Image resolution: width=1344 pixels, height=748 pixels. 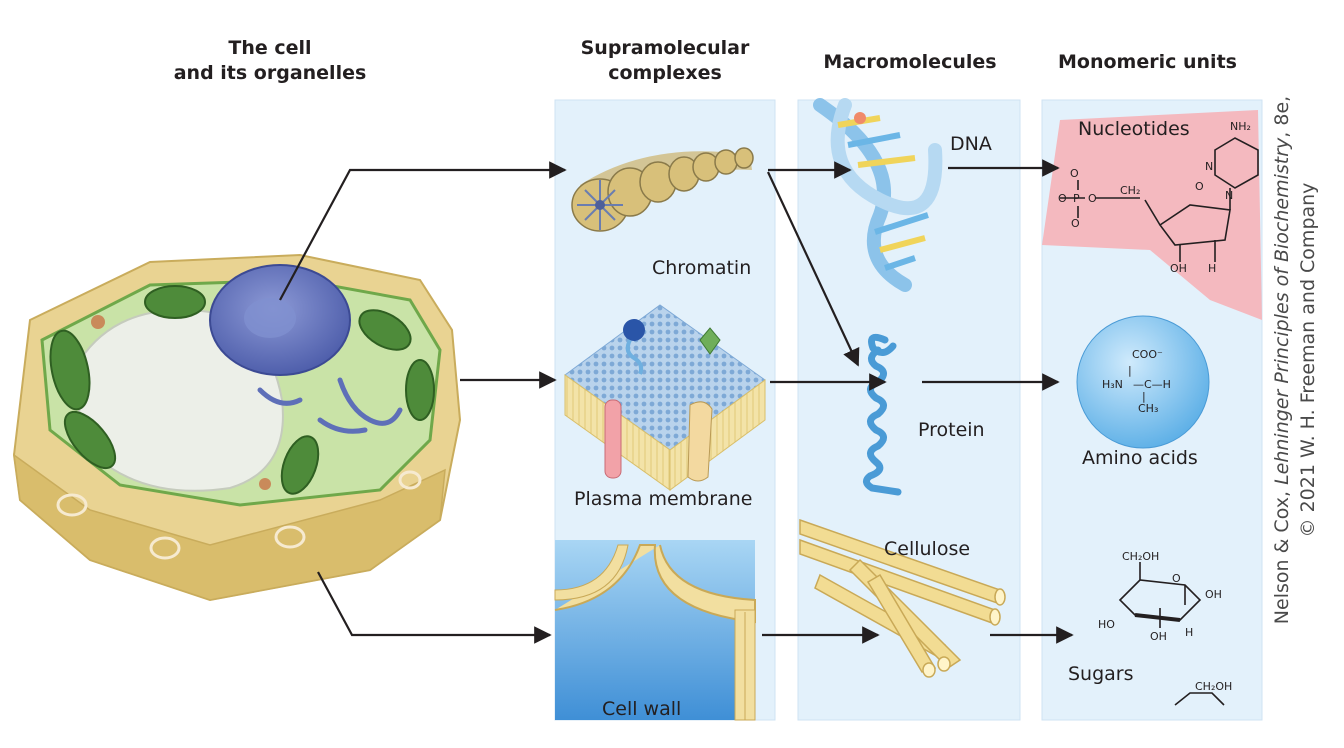 What do you see at coordinates (1159, 199) in the screenshot?
I see `nucleotide-structure` at bounding box center [1159, 199].